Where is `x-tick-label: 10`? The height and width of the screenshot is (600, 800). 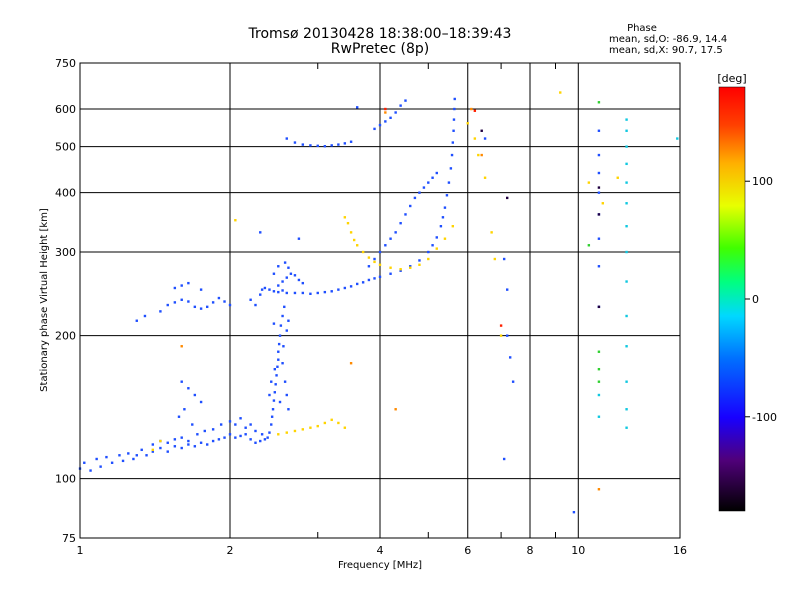 x-tick-label: 10 is located at coordinates (578, 550).